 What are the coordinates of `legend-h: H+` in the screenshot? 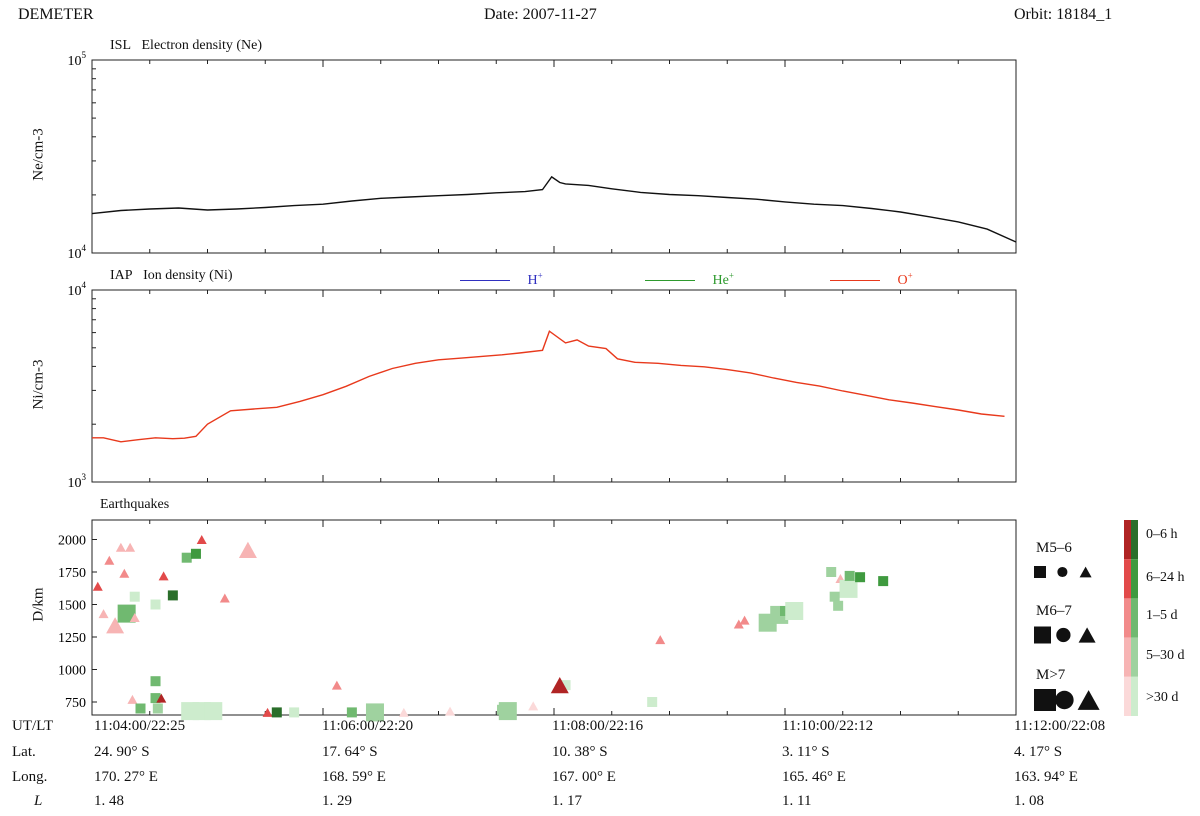 It's located at (501, 279).